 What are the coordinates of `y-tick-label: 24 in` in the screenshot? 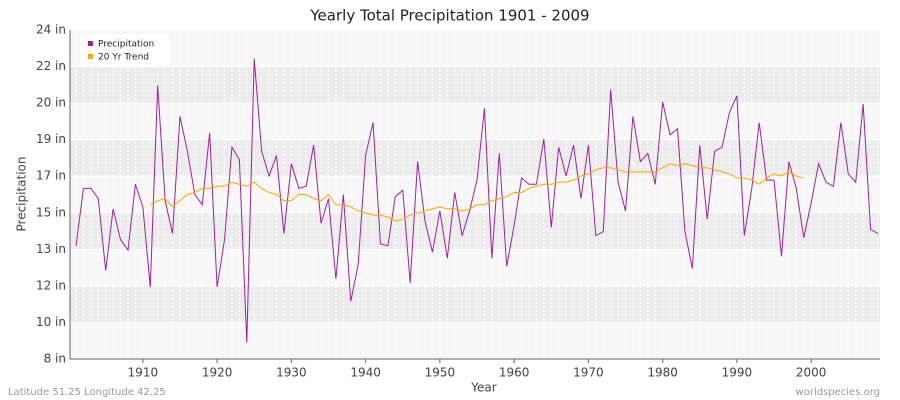 It's located at (51, 30).